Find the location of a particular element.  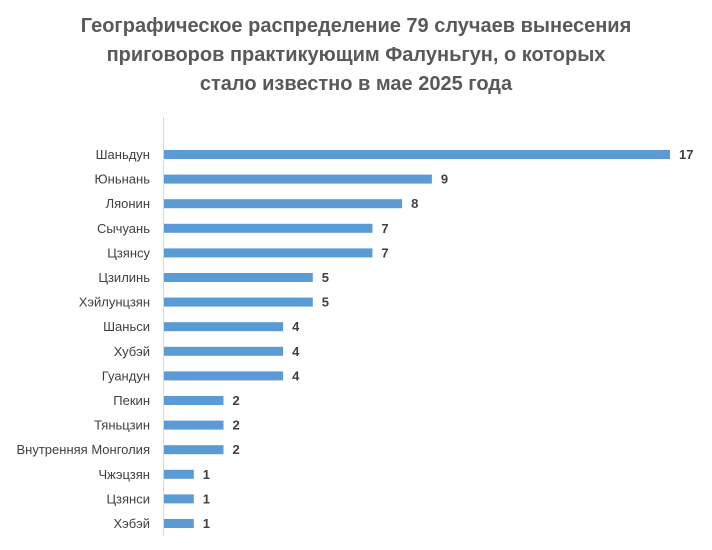

value-label-10: 2 is located at coordinates (236, 400).